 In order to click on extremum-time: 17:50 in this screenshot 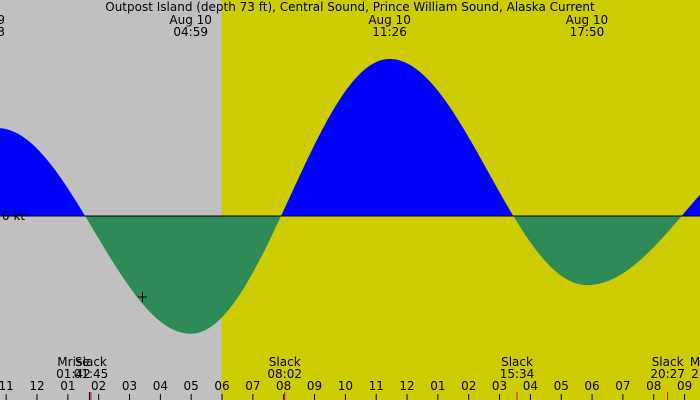, I will do `click(587, 32)`.